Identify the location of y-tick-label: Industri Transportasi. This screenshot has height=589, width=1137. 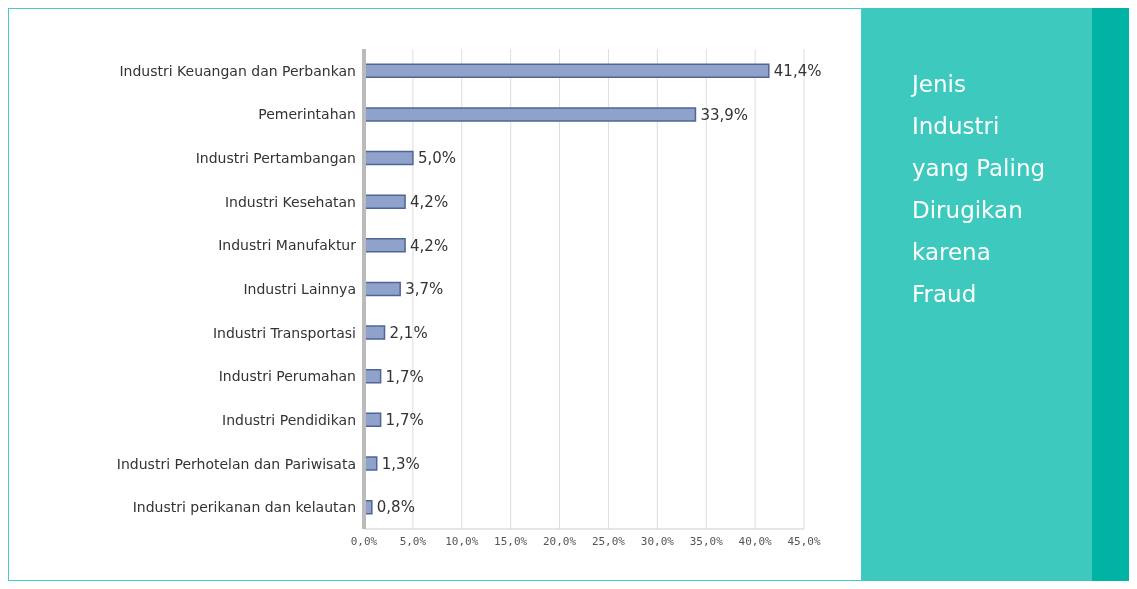
(284, 332).